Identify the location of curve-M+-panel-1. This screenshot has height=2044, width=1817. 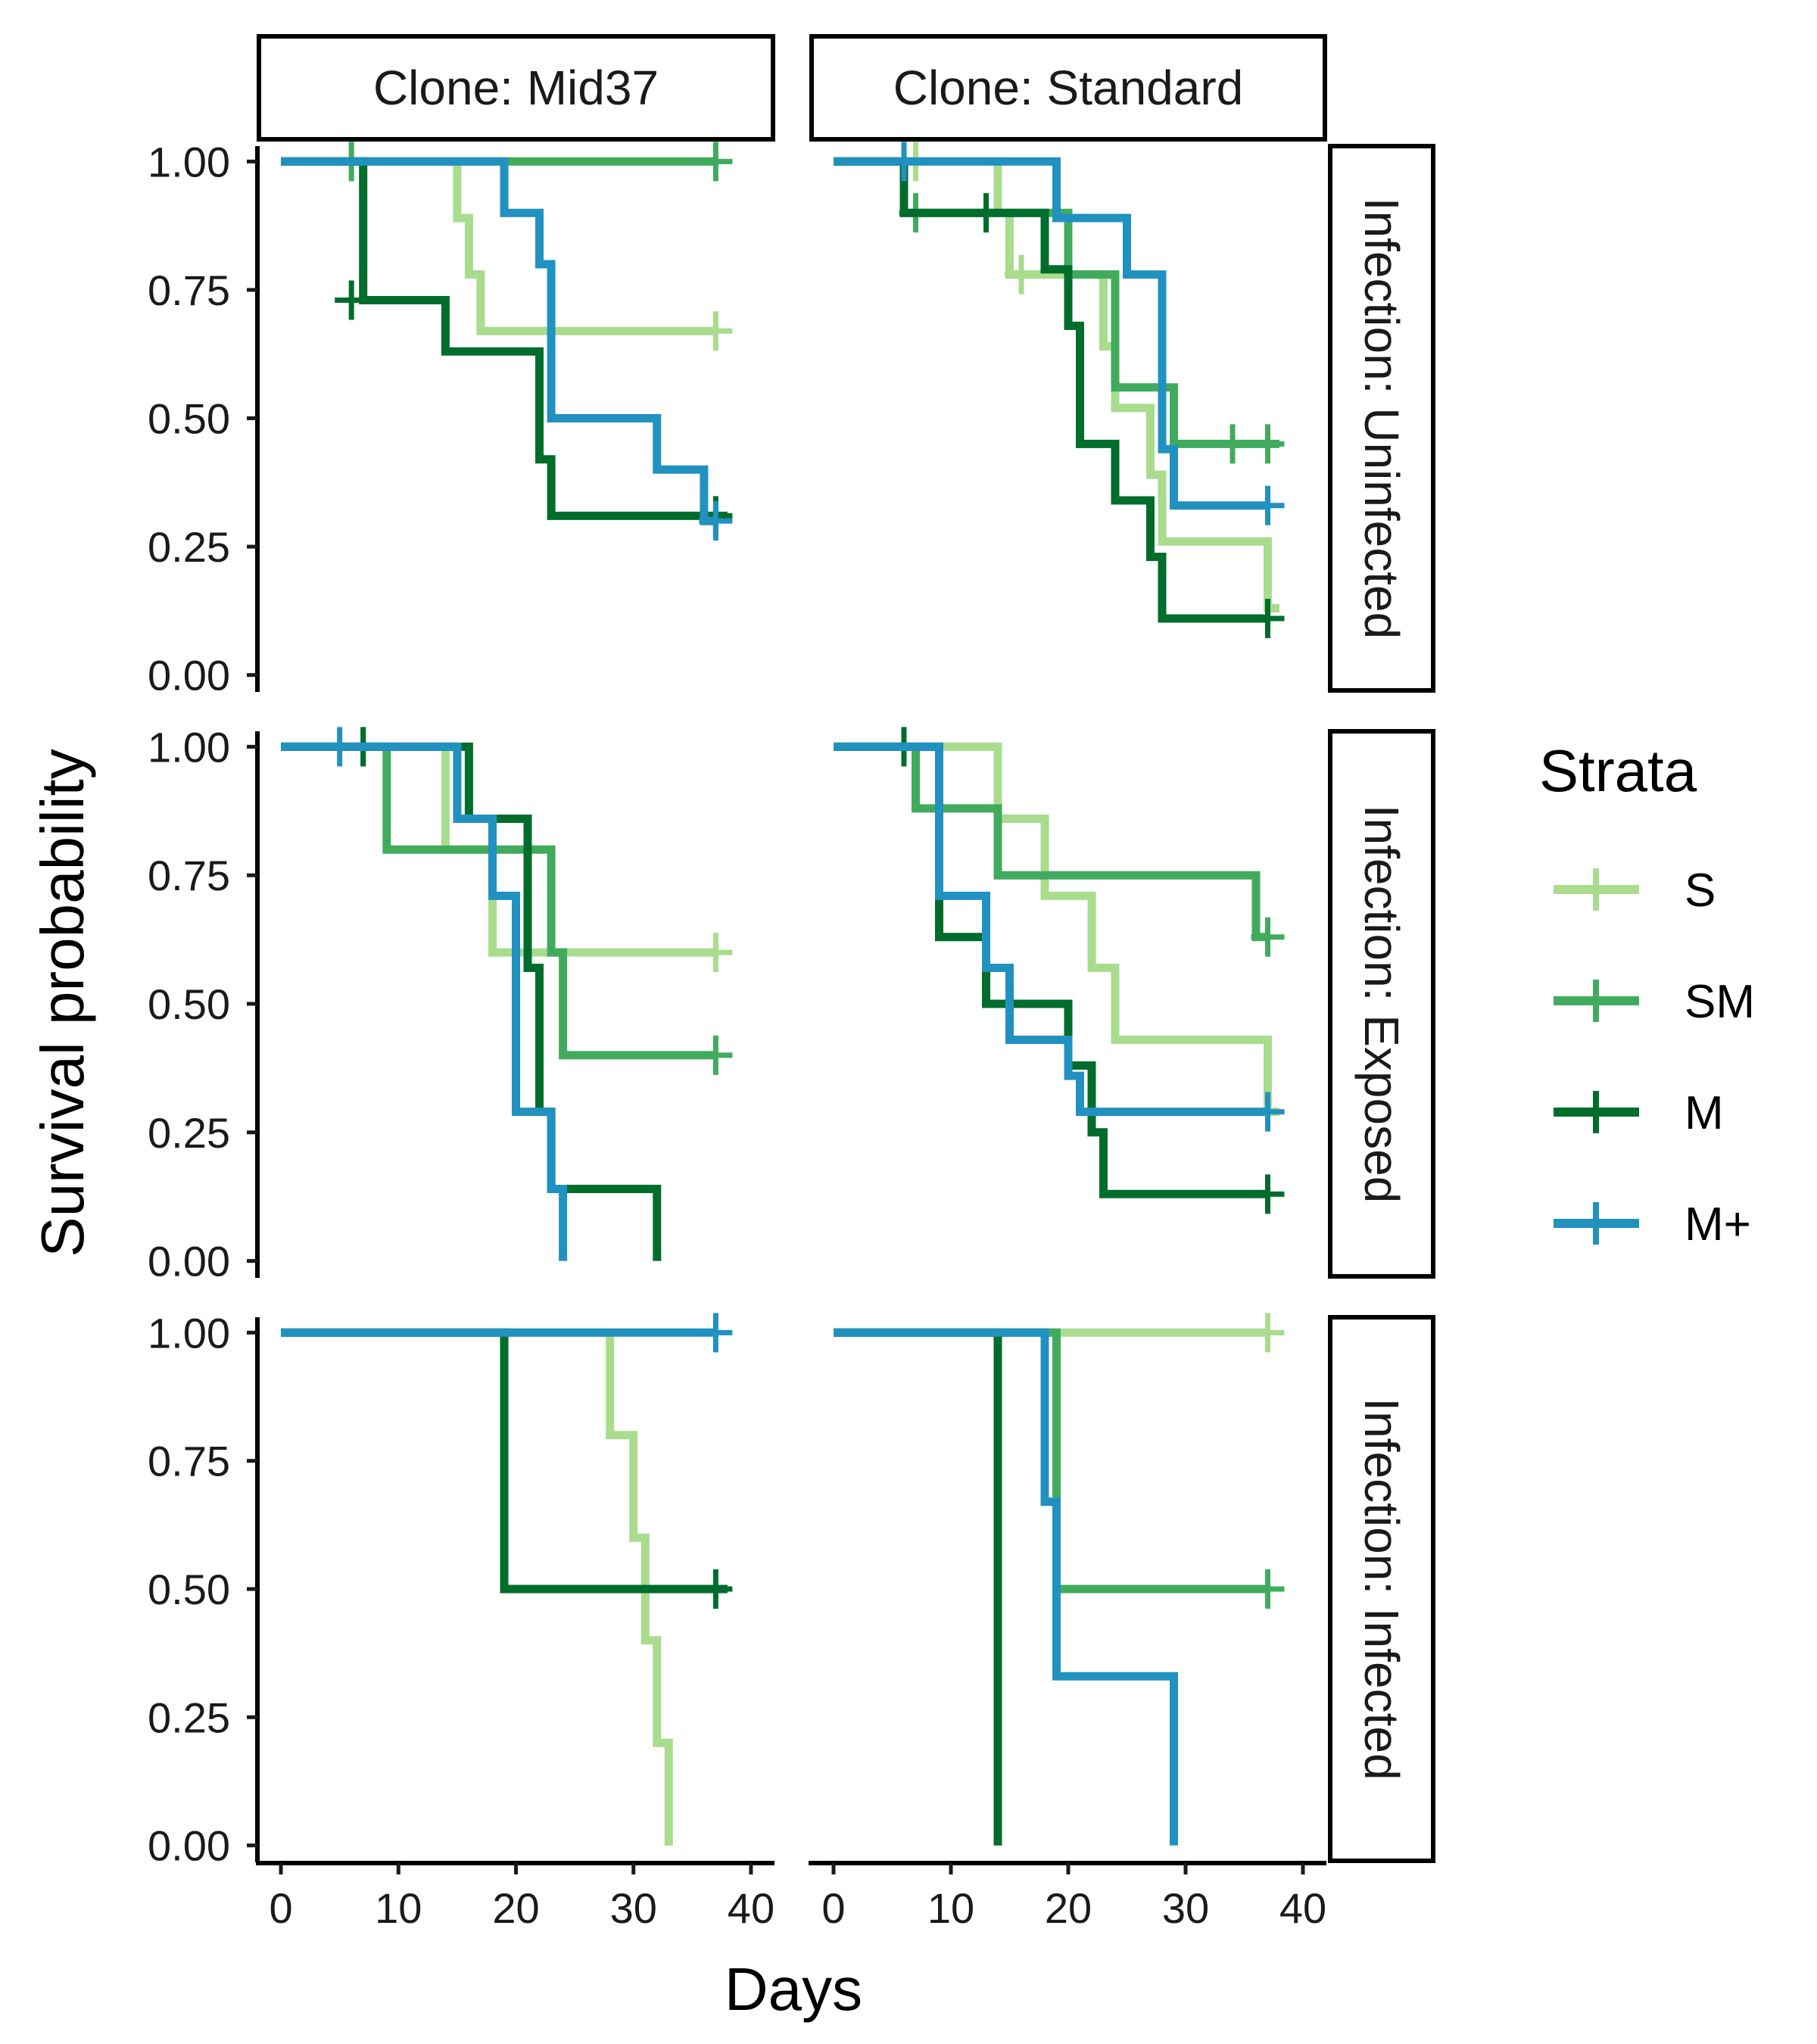
(1051, 333).